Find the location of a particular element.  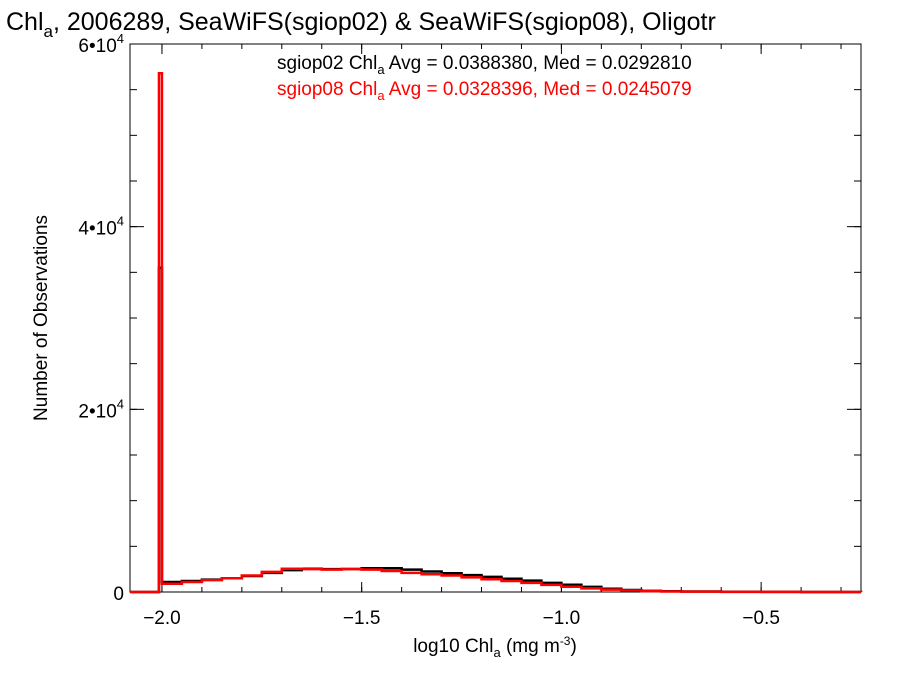

x-axis-label: log10 Chla (mg m-3) is located at coordinates (495, 647).